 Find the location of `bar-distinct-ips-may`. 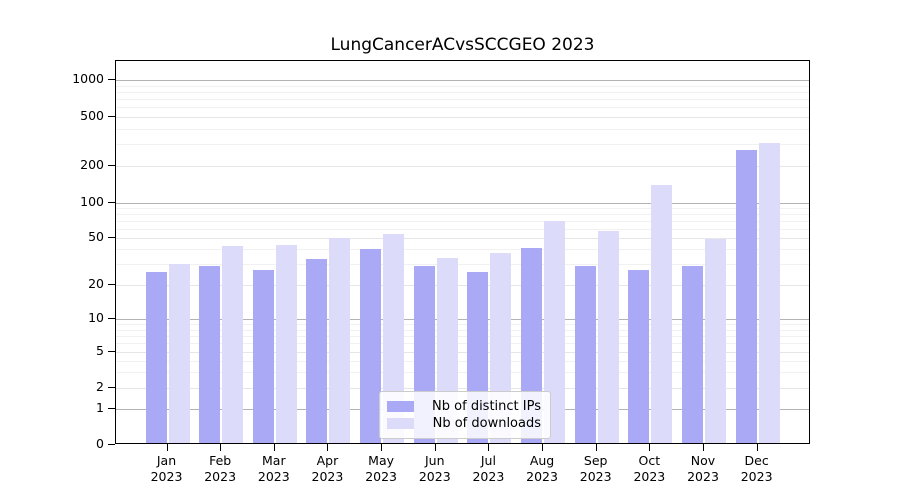

bar-distinct-ips-may is located at coordinates (371, 346).